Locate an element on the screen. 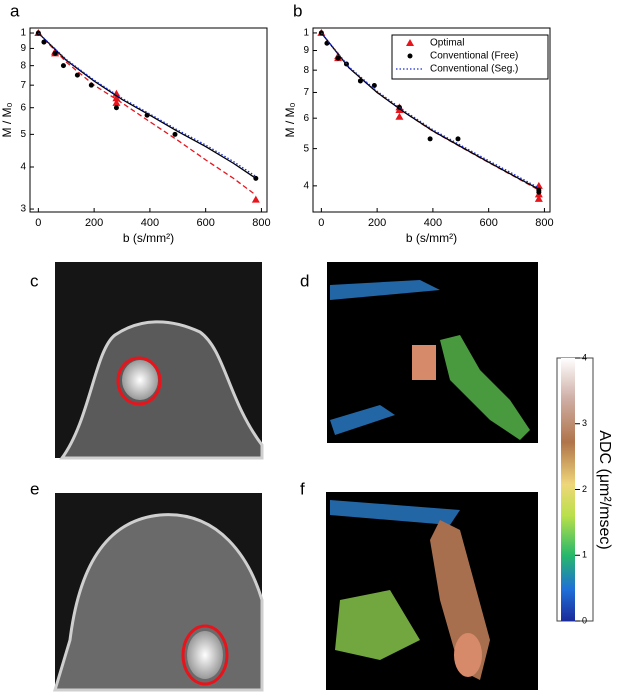 The height and width of the screenshot is (698, 621). panel-label: b is located at coordinates (297, 10).